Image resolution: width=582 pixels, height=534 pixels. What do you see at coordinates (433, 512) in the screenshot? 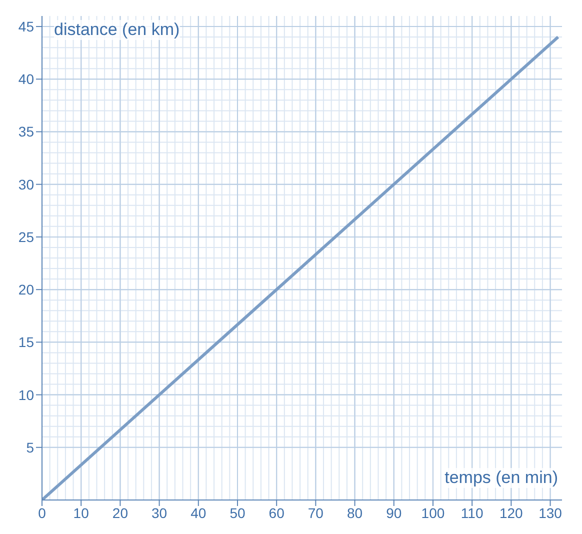
I see `x-tick-label: 100` at bounding box center [433, 512].